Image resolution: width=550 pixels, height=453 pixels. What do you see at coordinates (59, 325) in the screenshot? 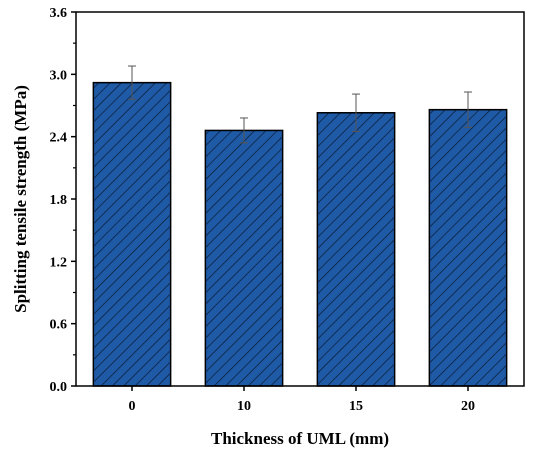
I see `y-tick-label-0.6: 0.6` at bounding box center [59, 325].